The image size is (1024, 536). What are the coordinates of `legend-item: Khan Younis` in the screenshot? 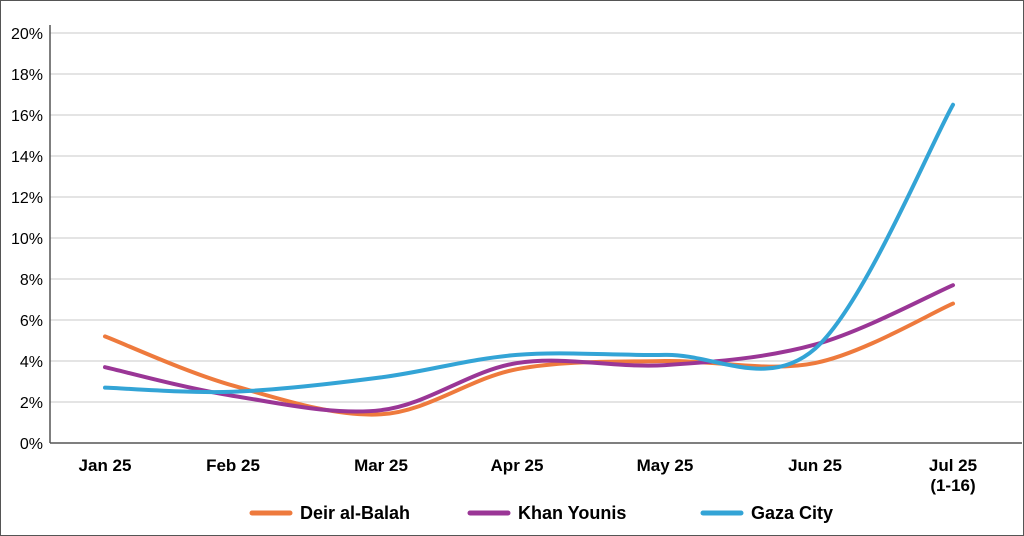 It's located at (546, 513).